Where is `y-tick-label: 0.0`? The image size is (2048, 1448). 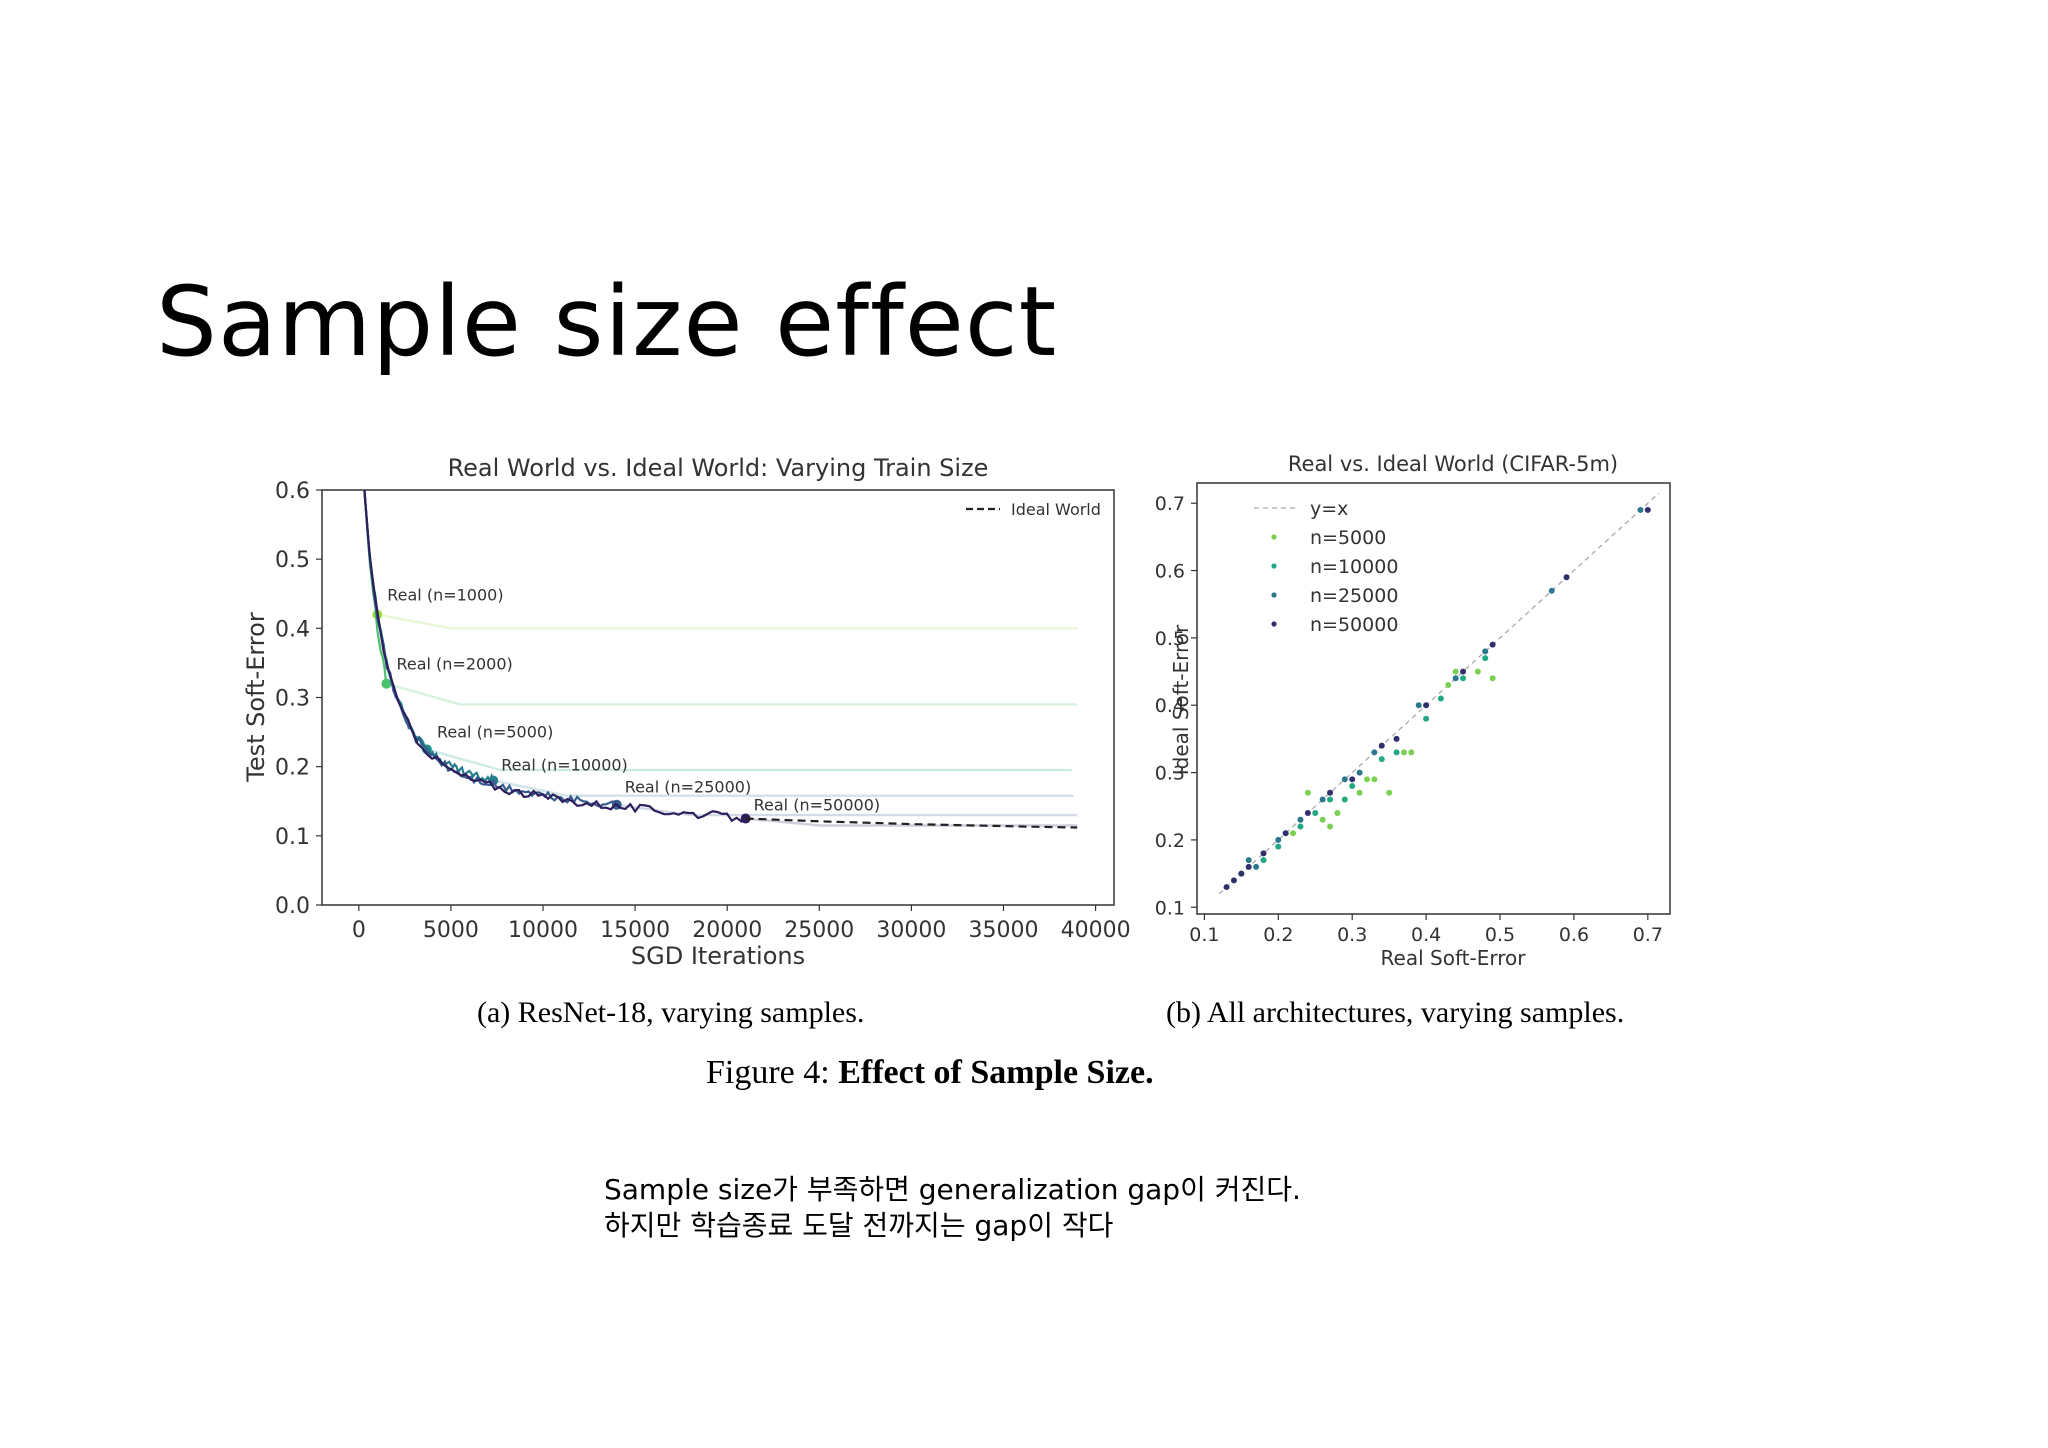
y-tick-label: 0.0 is located at coordinates (292, 906).